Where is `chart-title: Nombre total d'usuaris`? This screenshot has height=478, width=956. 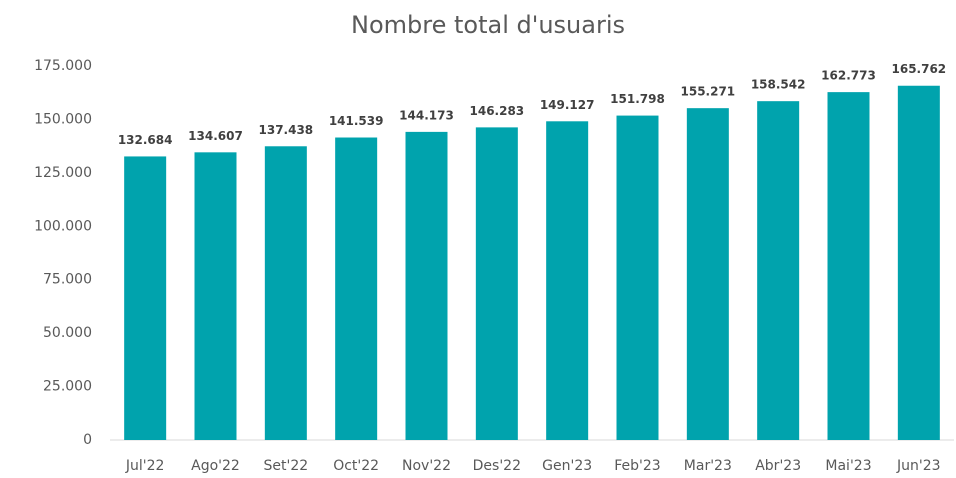 chart-title: Nombre total d'usuaris is located at coordinates (488, 25).